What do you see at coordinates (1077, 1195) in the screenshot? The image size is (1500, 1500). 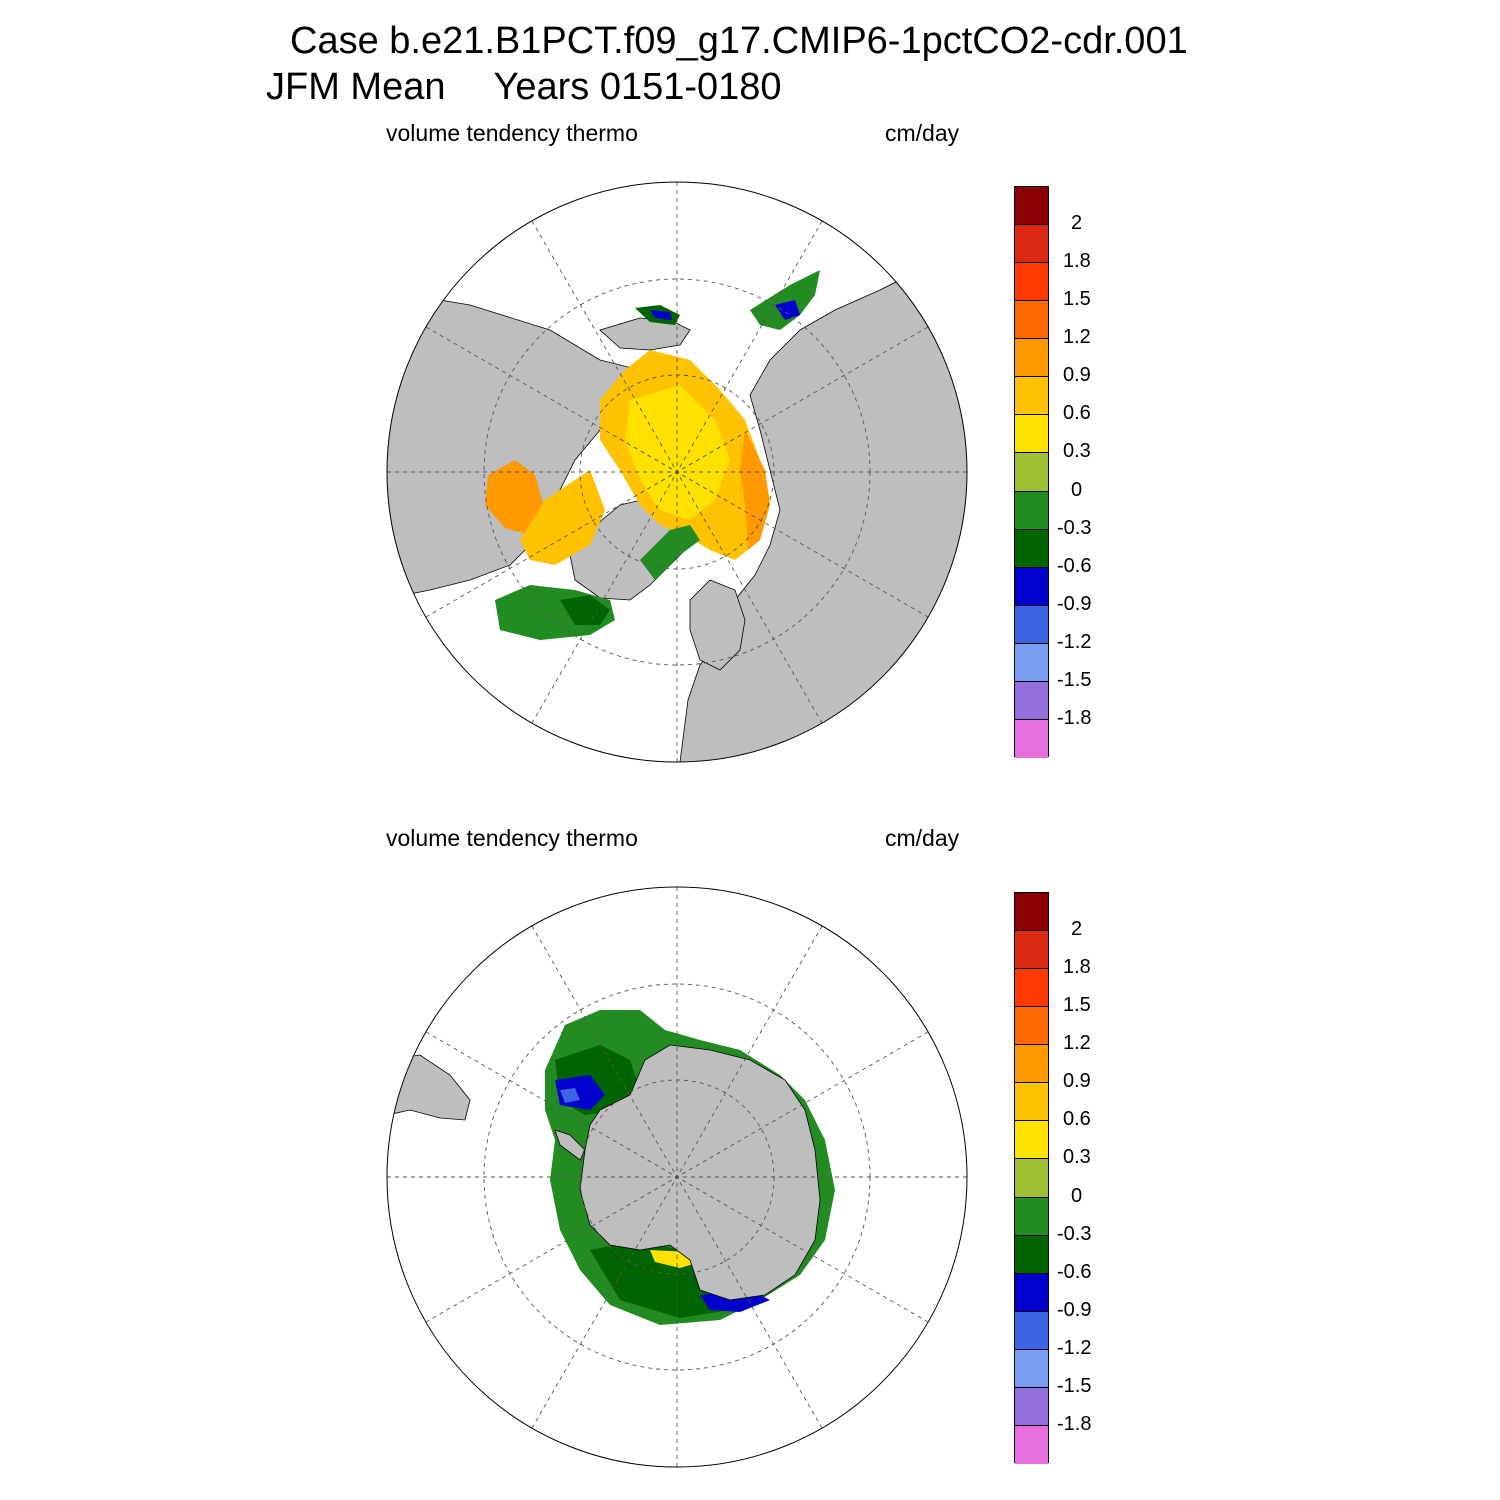 I see `sh-colorbar-tick-label: 0` at bounding box center [1077, 1195].